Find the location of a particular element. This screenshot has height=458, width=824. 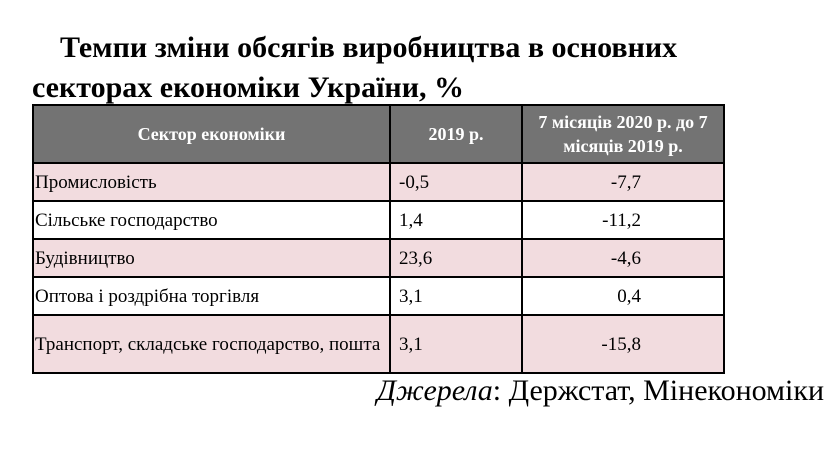

source: Джерела: Держстат, Мінекономіки is located at coordinates (600, 391).